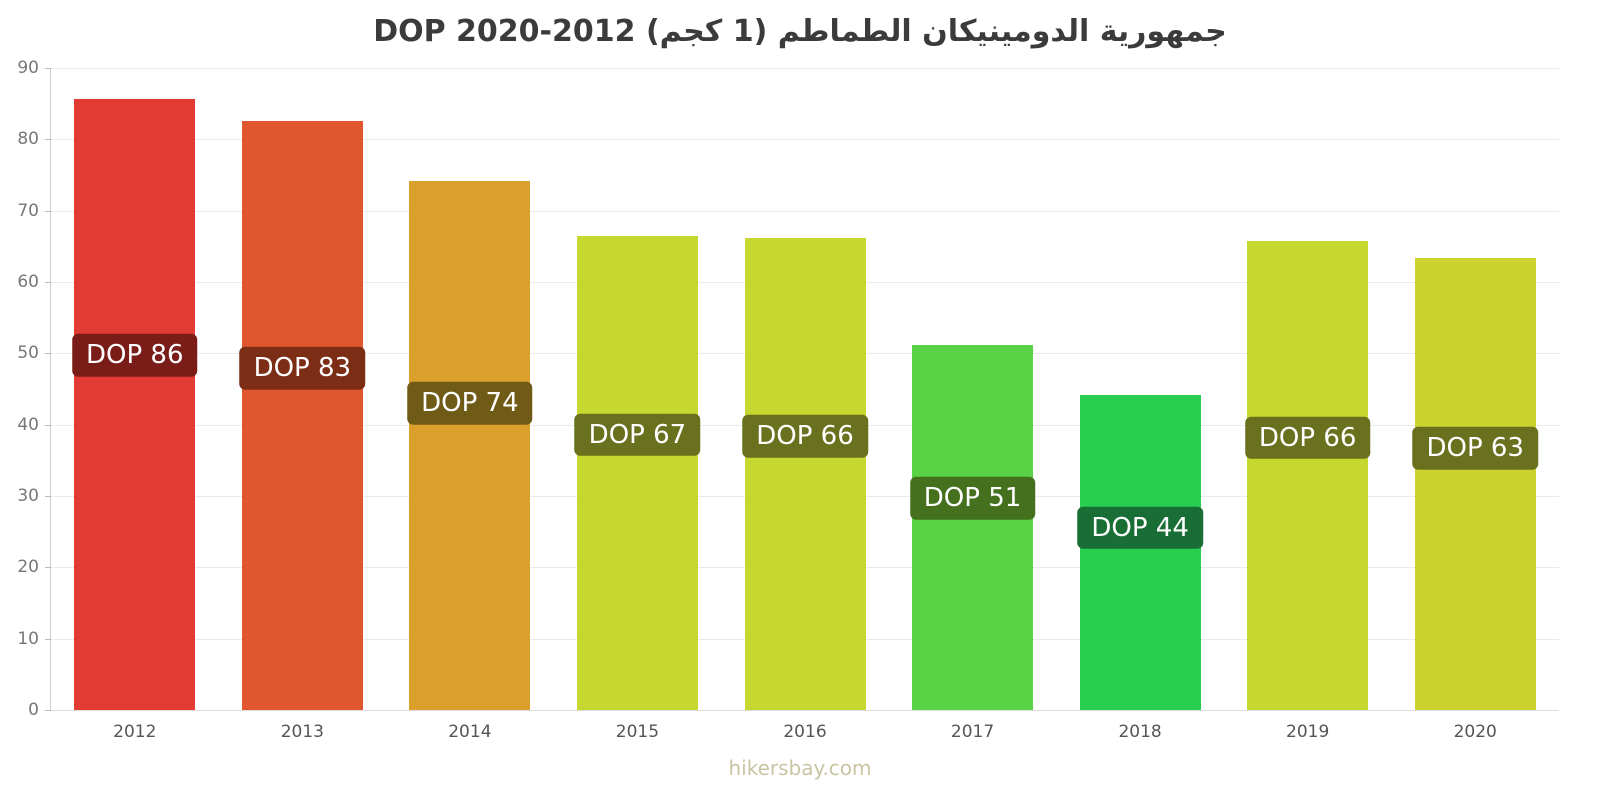  Describe the element at coordinates (28, 210) in the screenshot. I see `y-tick-label: 70` at that location.